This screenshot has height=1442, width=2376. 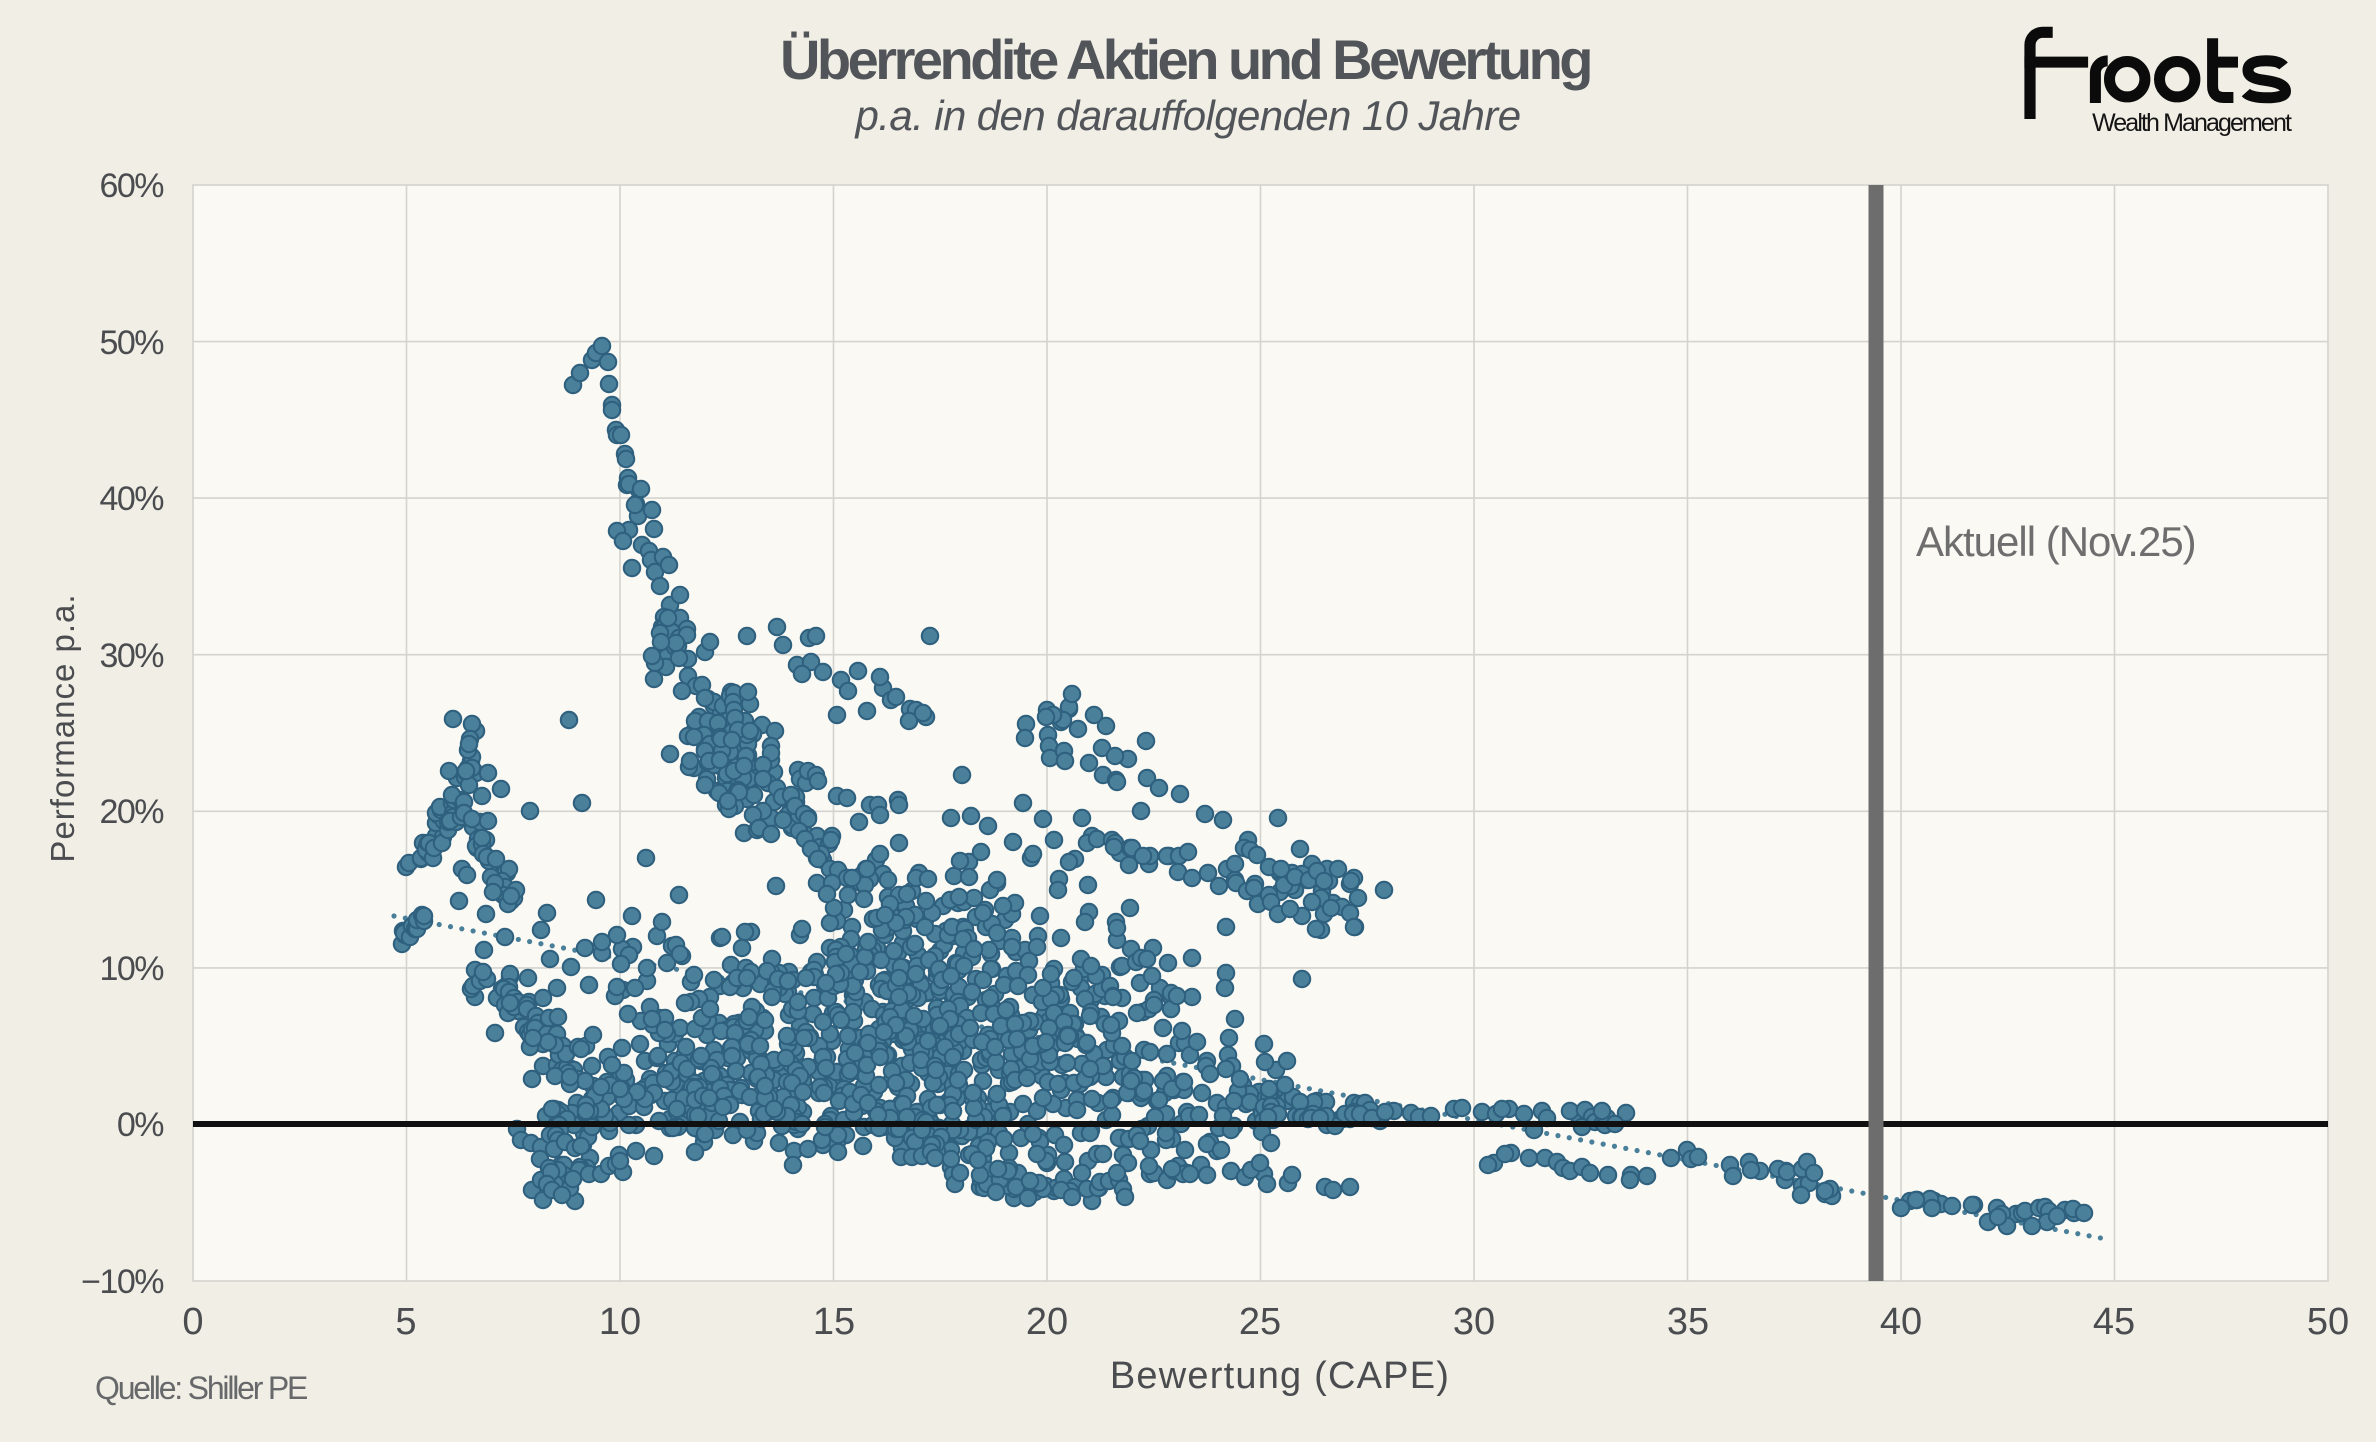 I want to click on svg-text: Wealth Management, so click(x=2192, y=123).